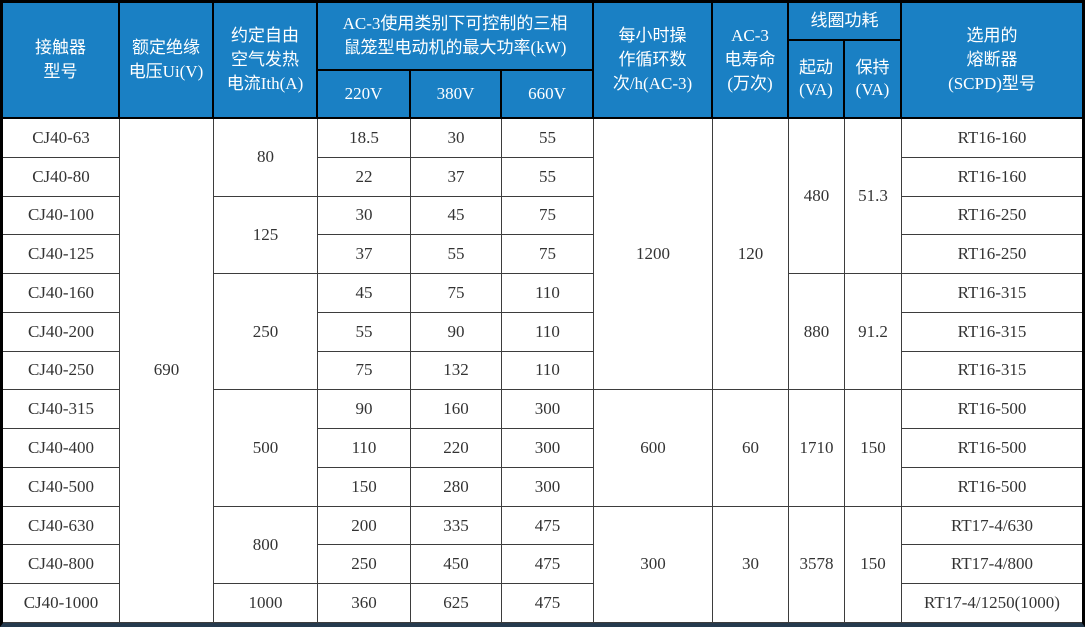  Describe the element at coordinates (61, 293) in the screenshot. I see `model-cell: CJ40-160` at that location.